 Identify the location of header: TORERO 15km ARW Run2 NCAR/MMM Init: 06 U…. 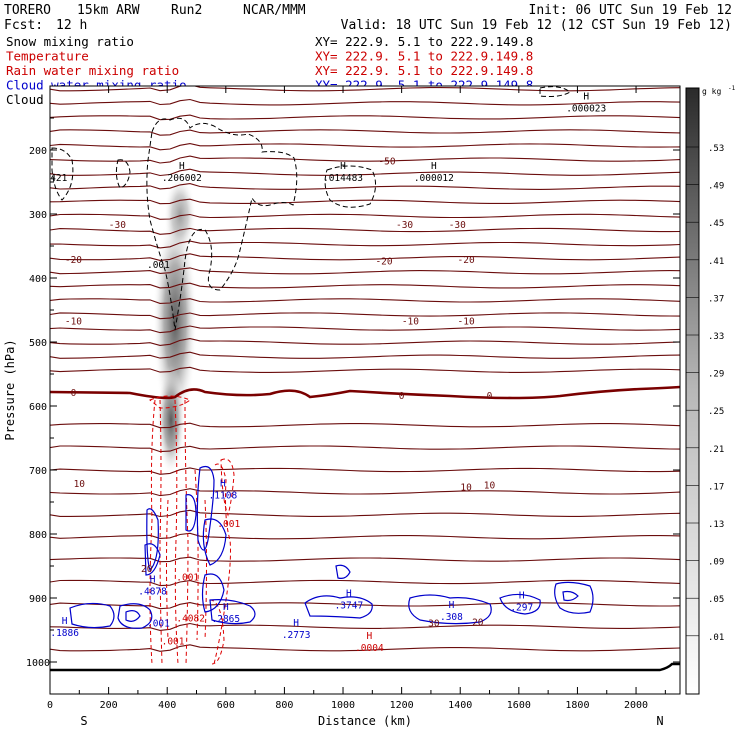
(368, 18).